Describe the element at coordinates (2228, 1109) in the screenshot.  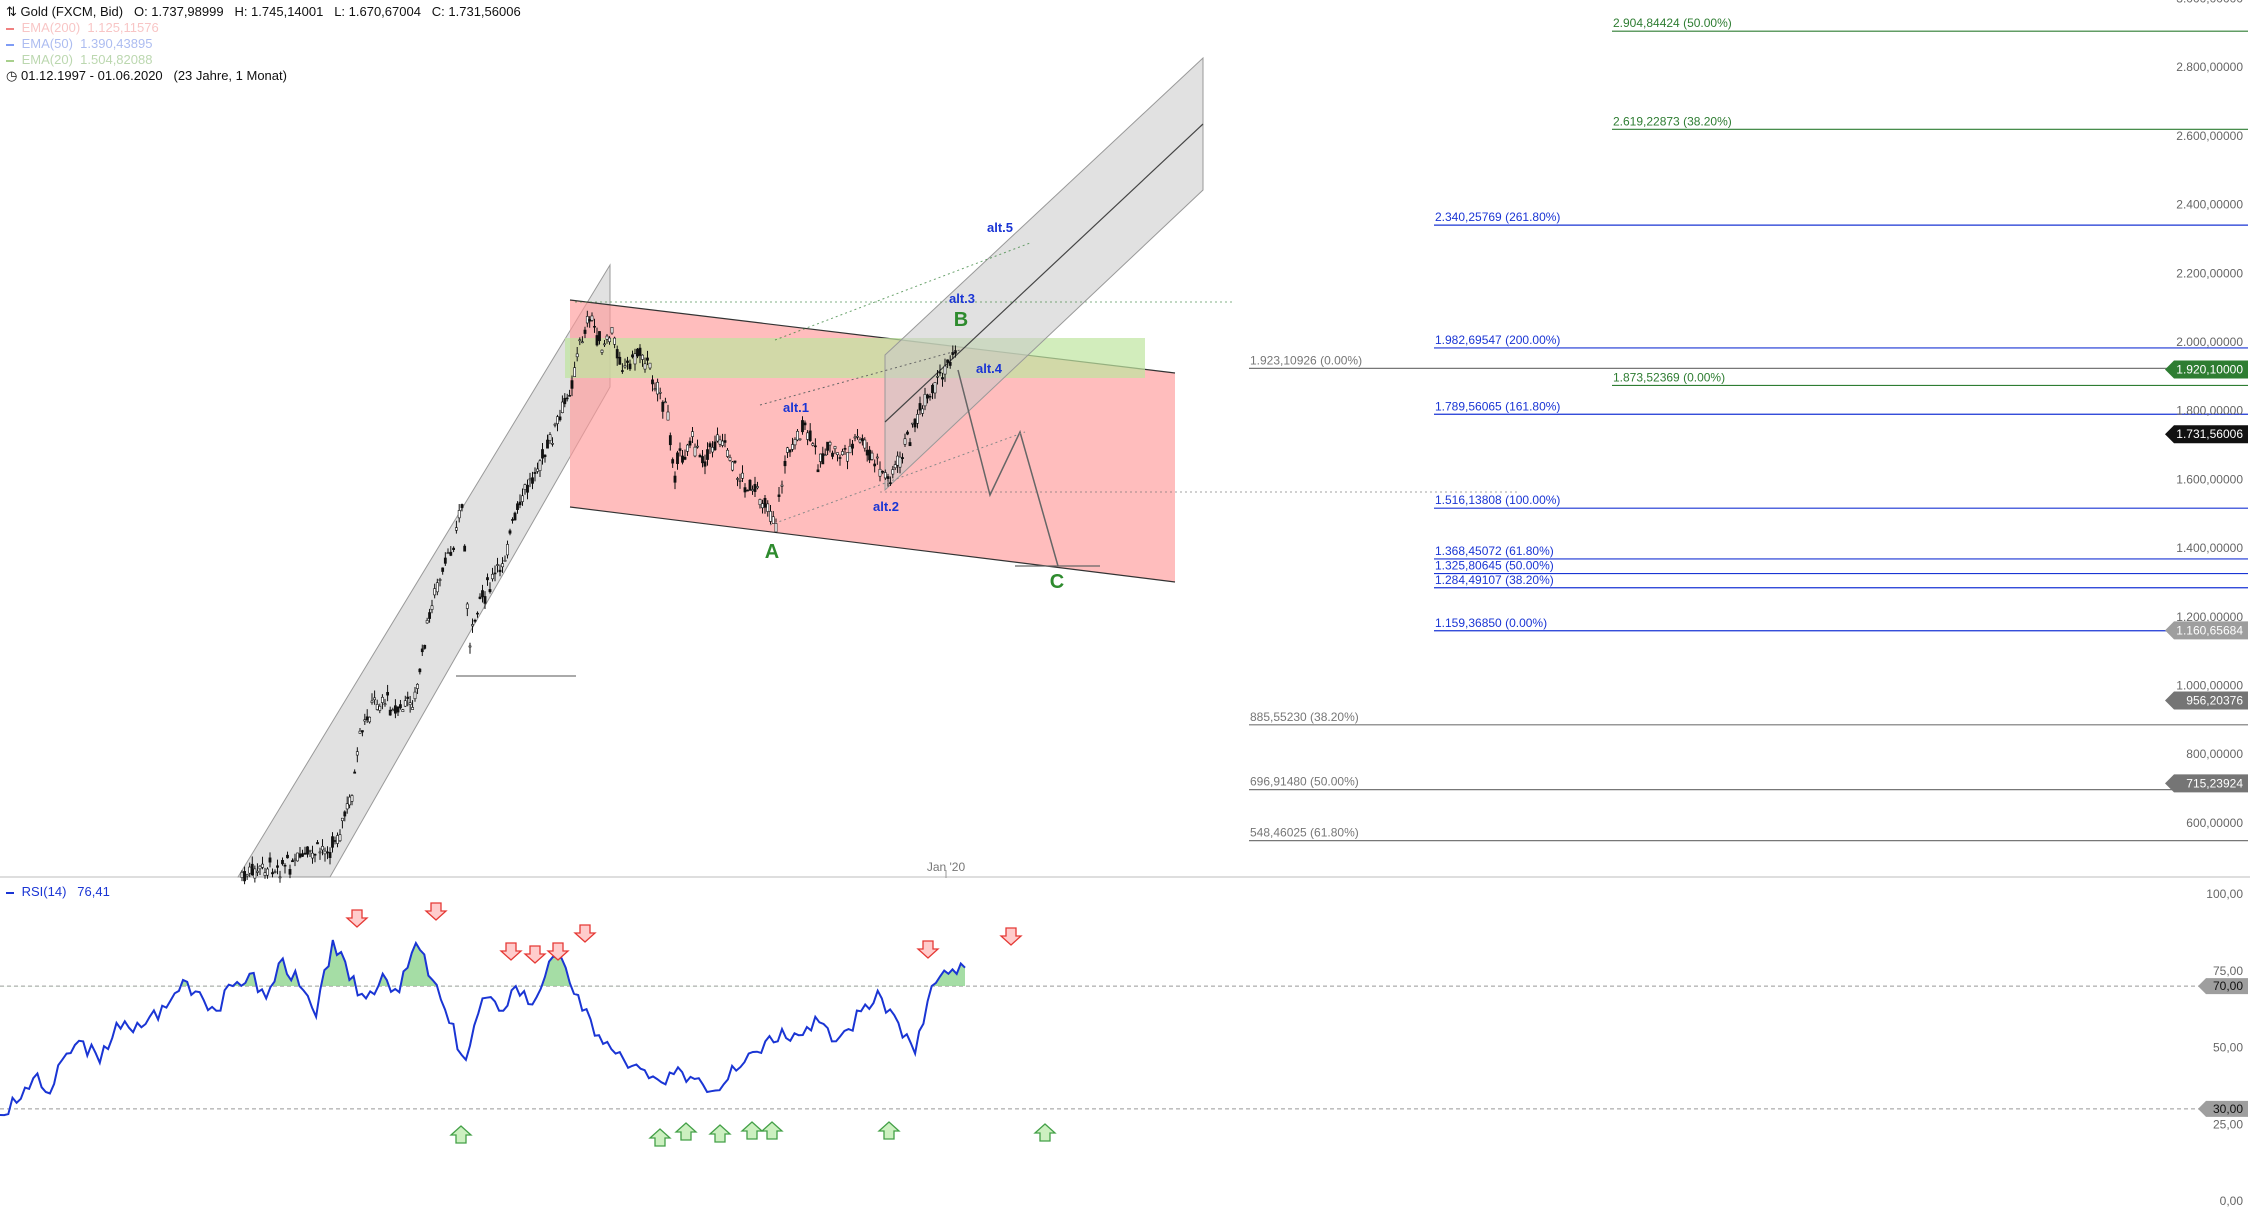
I see `rsi-level-tag-label: 30,00` at that location.